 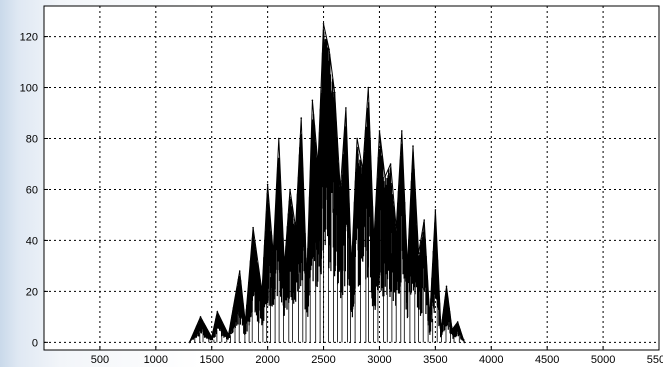 What do you see at coordinates (32, 140) in the screenshot?
I see `y-tick-label: 80` at bounding box center [32, 140].